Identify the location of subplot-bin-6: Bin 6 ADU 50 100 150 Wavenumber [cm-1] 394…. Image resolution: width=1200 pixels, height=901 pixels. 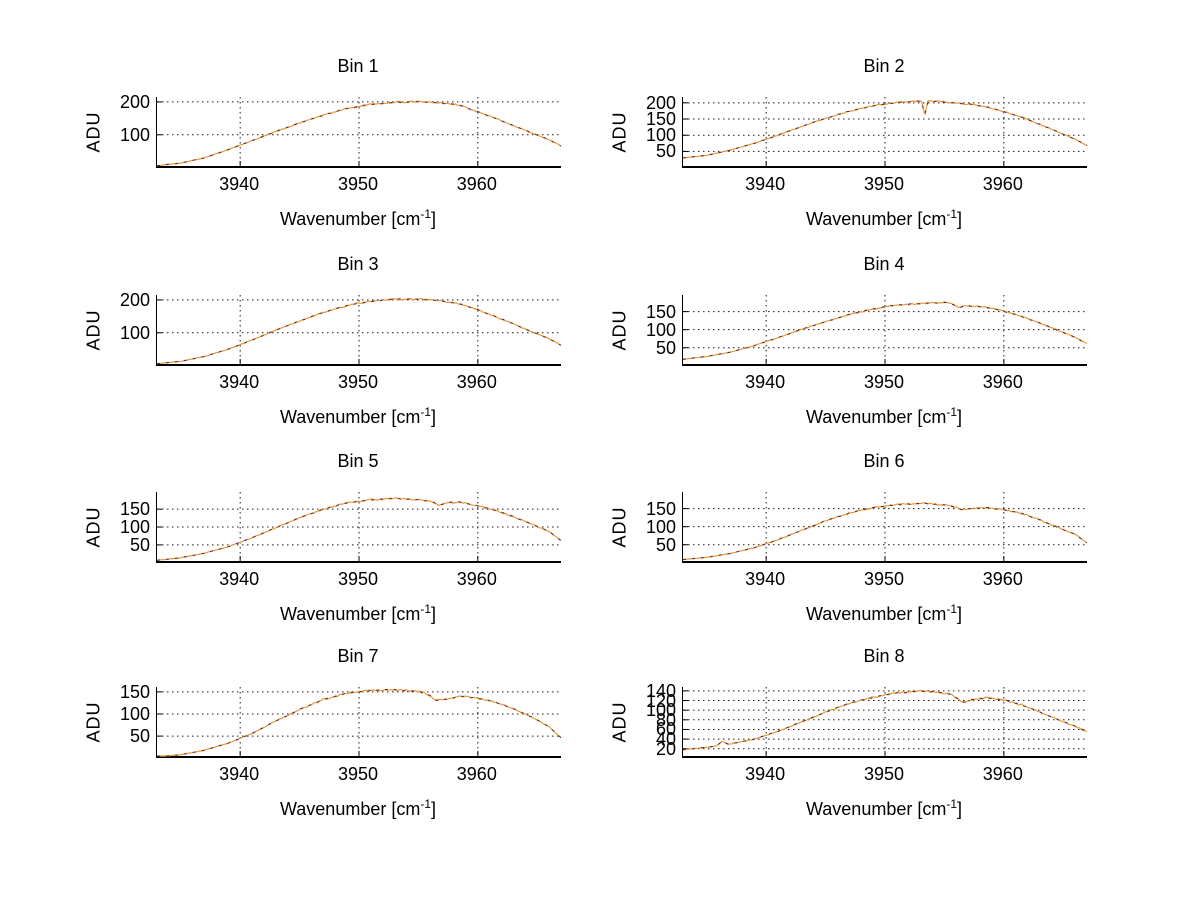
(849, 537).